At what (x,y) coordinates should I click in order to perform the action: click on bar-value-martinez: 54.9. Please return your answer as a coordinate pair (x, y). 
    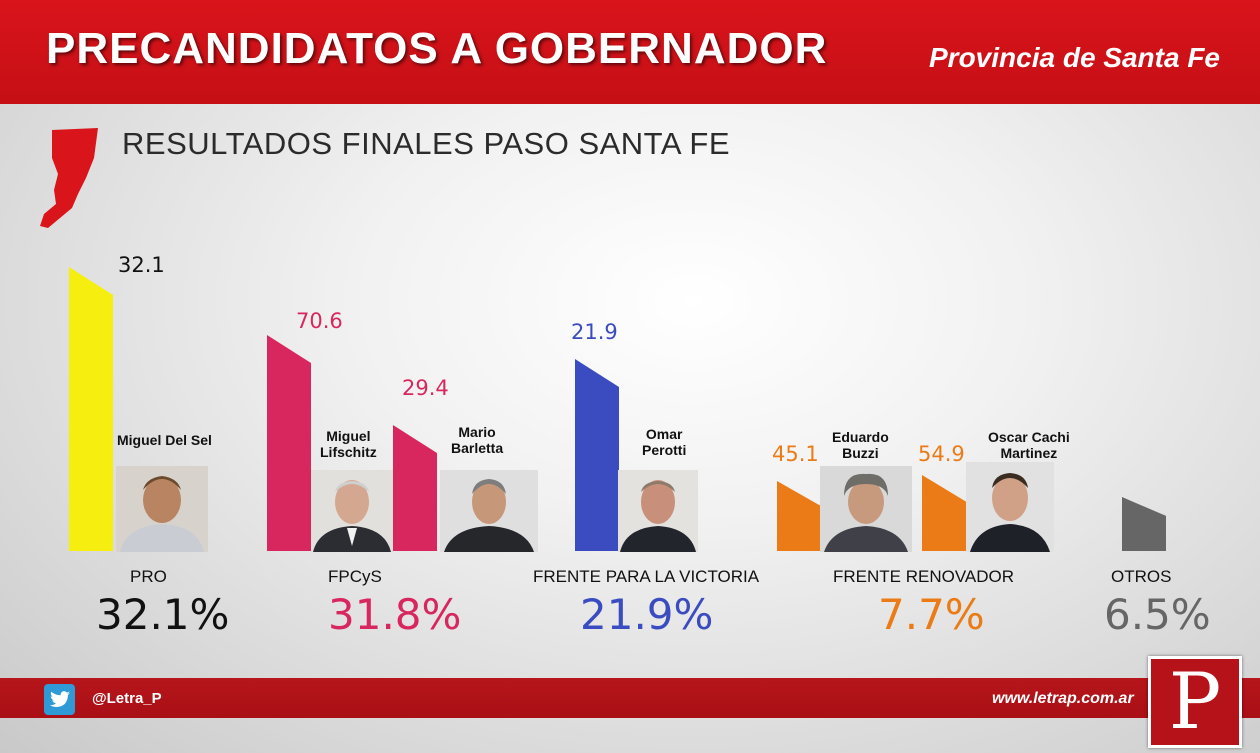
    Looking at the image, I should click on (941, 454).